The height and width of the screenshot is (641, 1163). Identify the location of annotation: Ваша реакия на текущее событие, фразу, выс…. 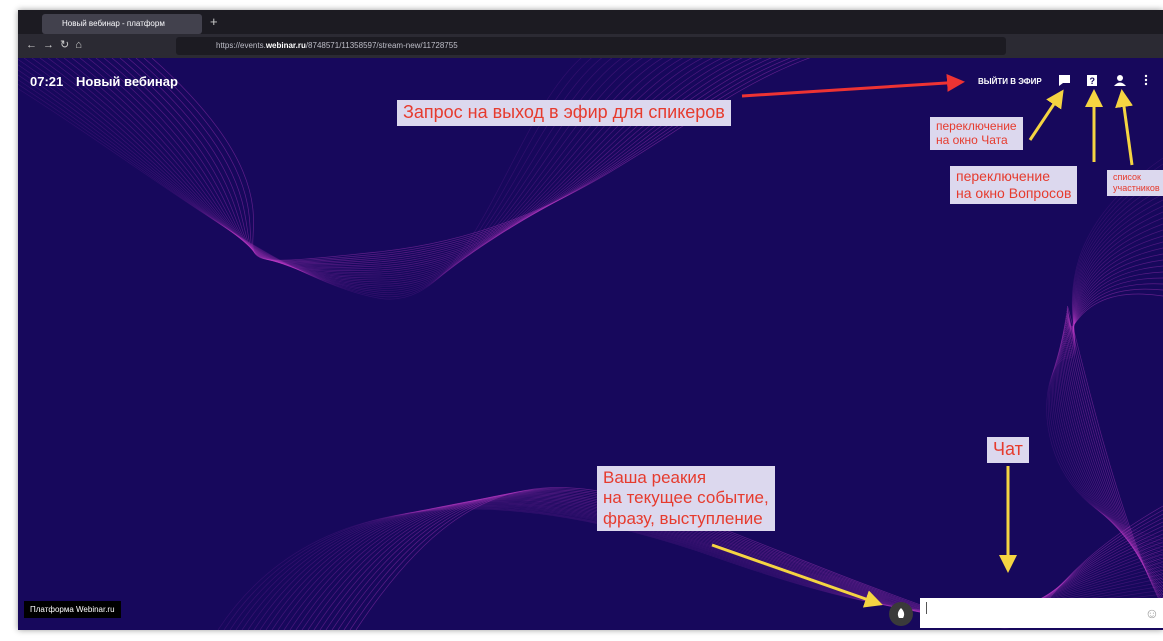
(686, 499).